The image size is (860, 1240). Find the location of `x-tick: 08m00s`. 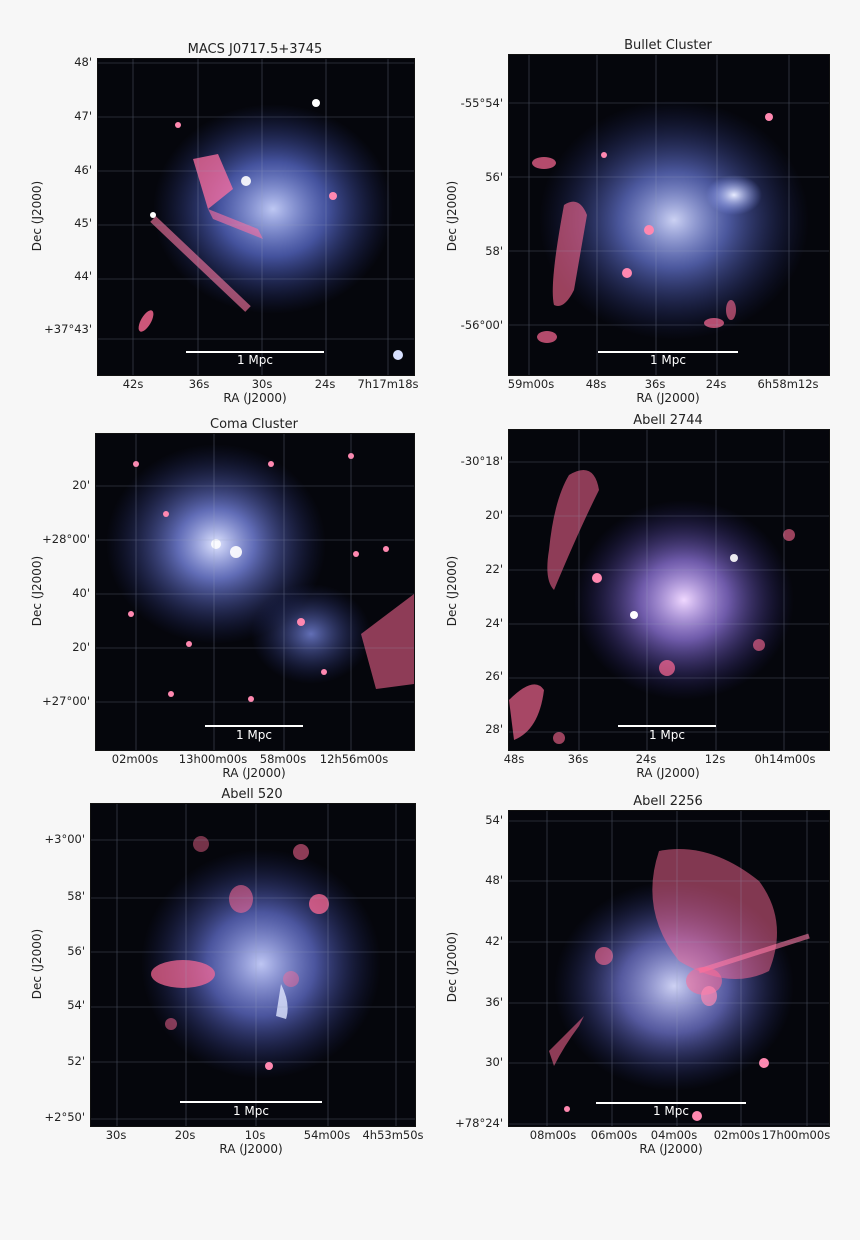

x-tick: 08m00s is located at coordinates (553, 1135).